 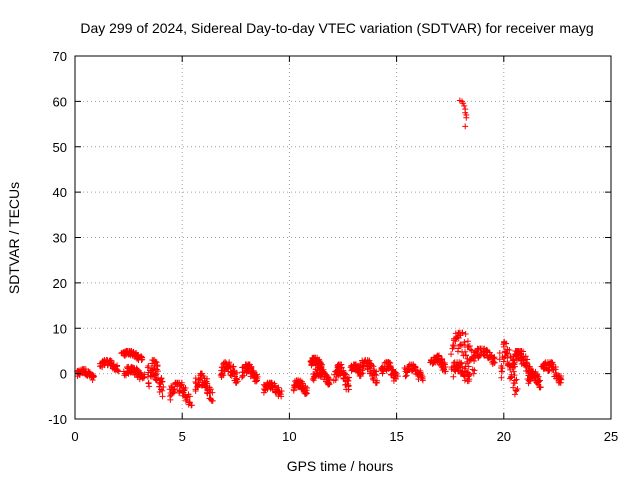 I want to click on x-tick-label: 20, so click(x=504, y=436).